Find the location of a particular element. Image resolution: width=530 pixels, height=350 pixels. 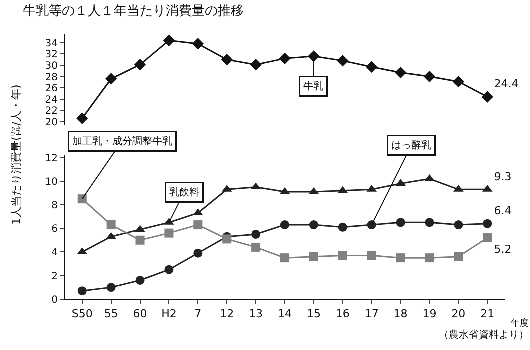

x-tick-label: 60 is located at coordinates (140, 314).